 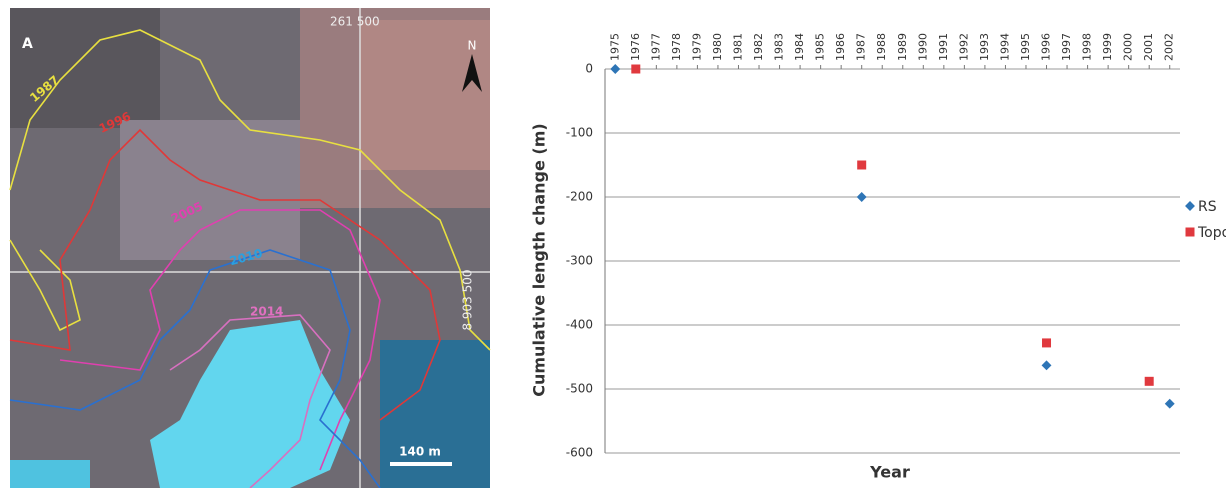 What do you see at coordinates (861, 47) in the screenshot?
I see `x-tick-label: 1987` at bounding box center [861, 47].